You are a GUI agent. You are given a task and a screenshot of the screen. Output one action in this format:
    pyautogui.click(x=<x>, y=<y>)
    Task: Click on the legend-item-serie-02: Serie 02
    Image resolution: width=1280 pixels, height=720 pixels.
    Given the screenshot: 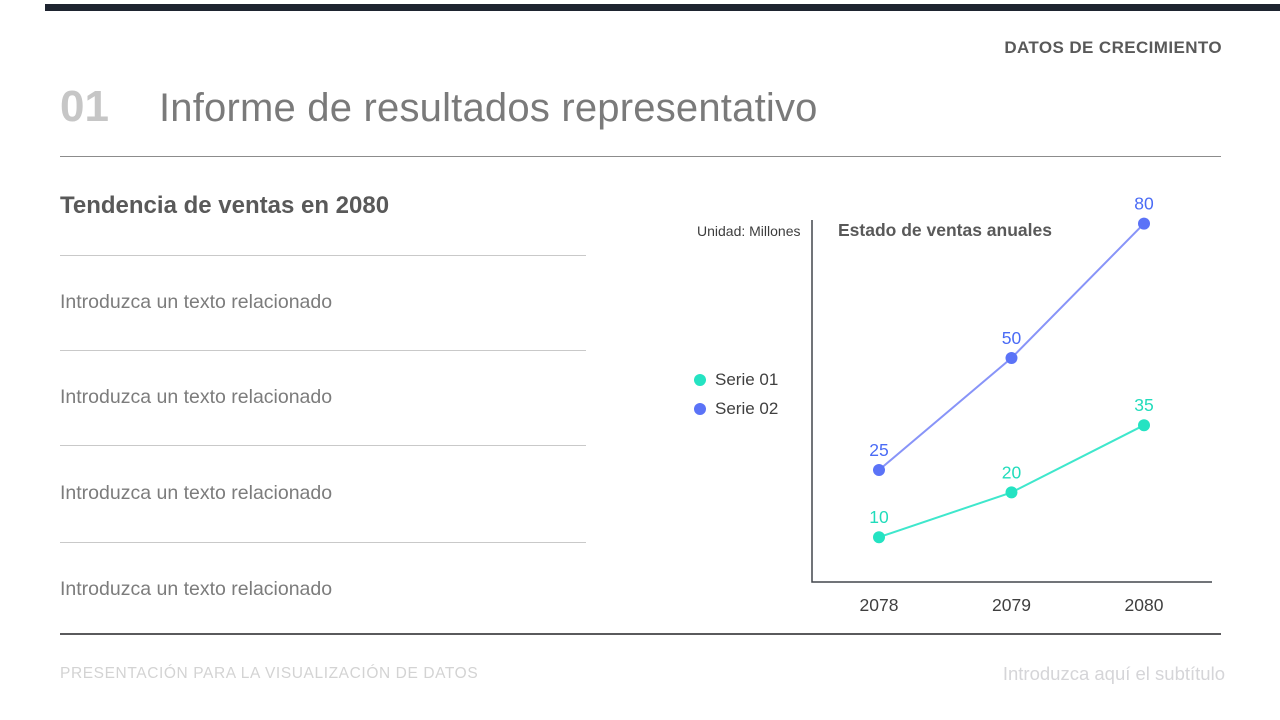 What is the action you would take?
    pyautogui.click(x=736, y=409)
    